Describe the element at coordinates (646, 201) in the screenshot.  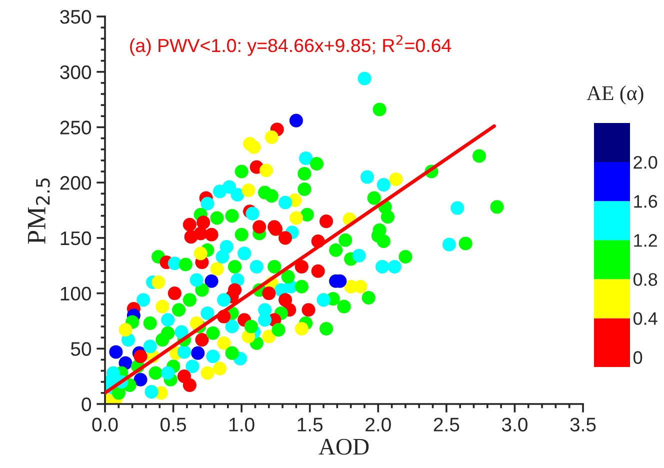
I see `color-bar-label: 1.6` at that location.